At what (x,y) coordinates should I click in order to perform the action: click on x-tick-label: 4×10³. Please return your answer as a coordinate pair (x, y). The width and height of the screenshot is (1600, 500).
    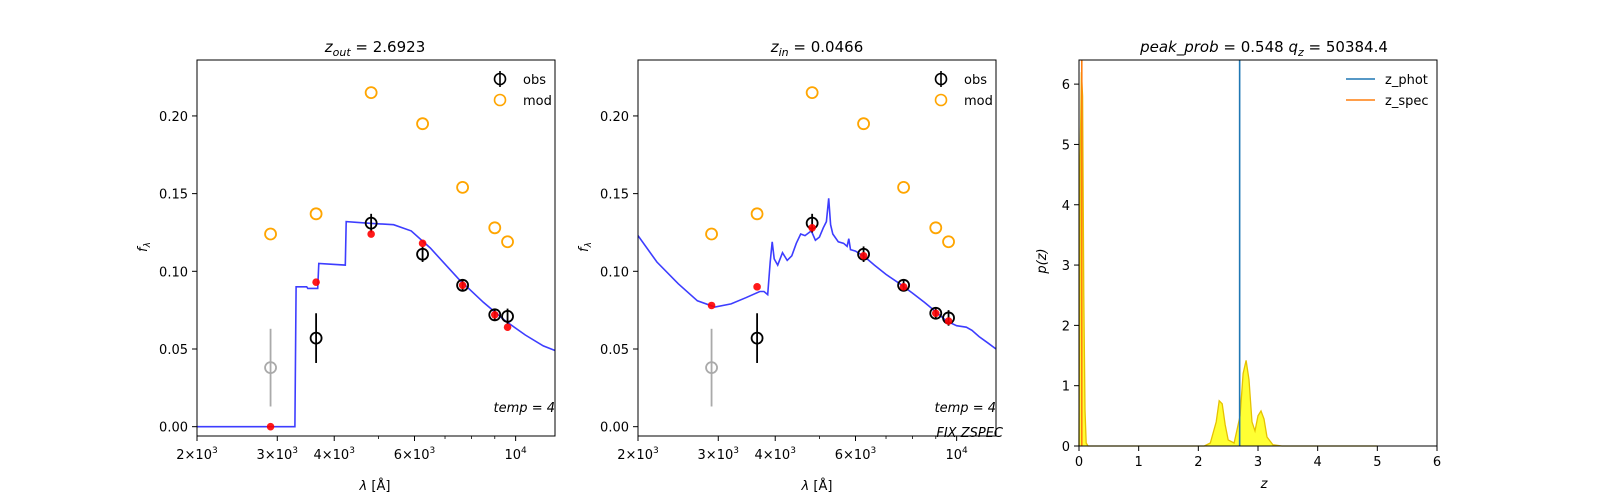
    Looking at the image, I should click on (775, 454).